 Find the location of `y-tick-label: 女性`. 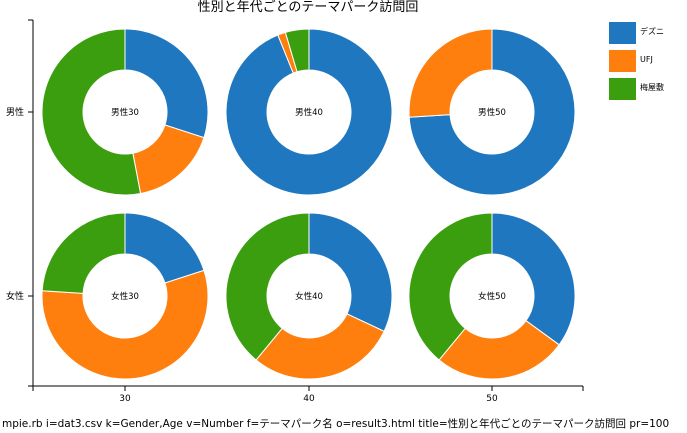

y-tick-label: 女性 is located at coordinates (15, 296).